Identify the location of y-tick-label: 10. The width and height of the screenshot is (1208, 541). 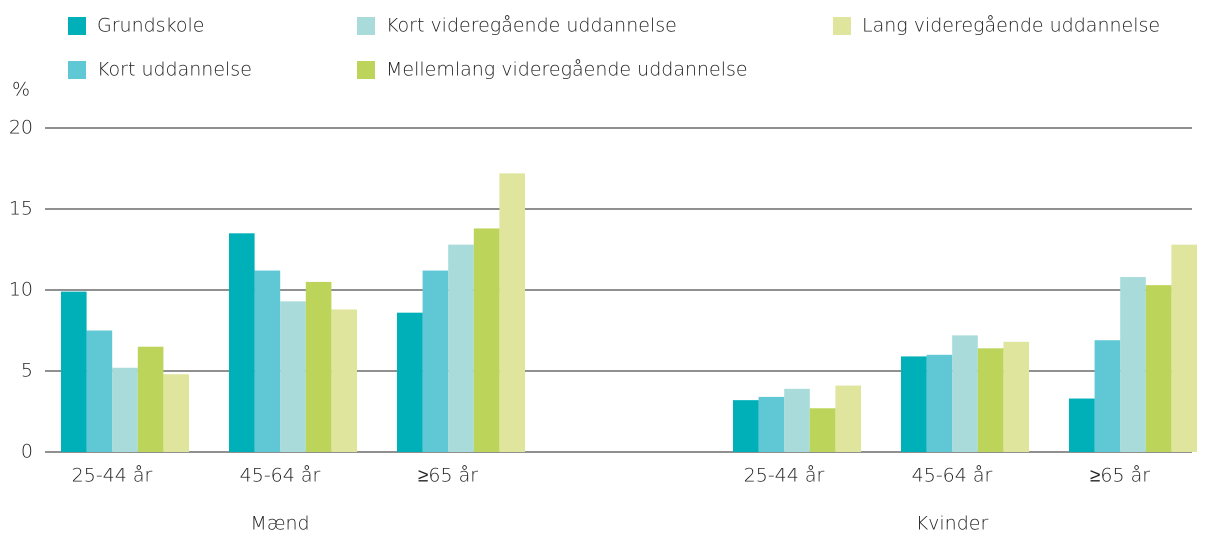
(21, 290).